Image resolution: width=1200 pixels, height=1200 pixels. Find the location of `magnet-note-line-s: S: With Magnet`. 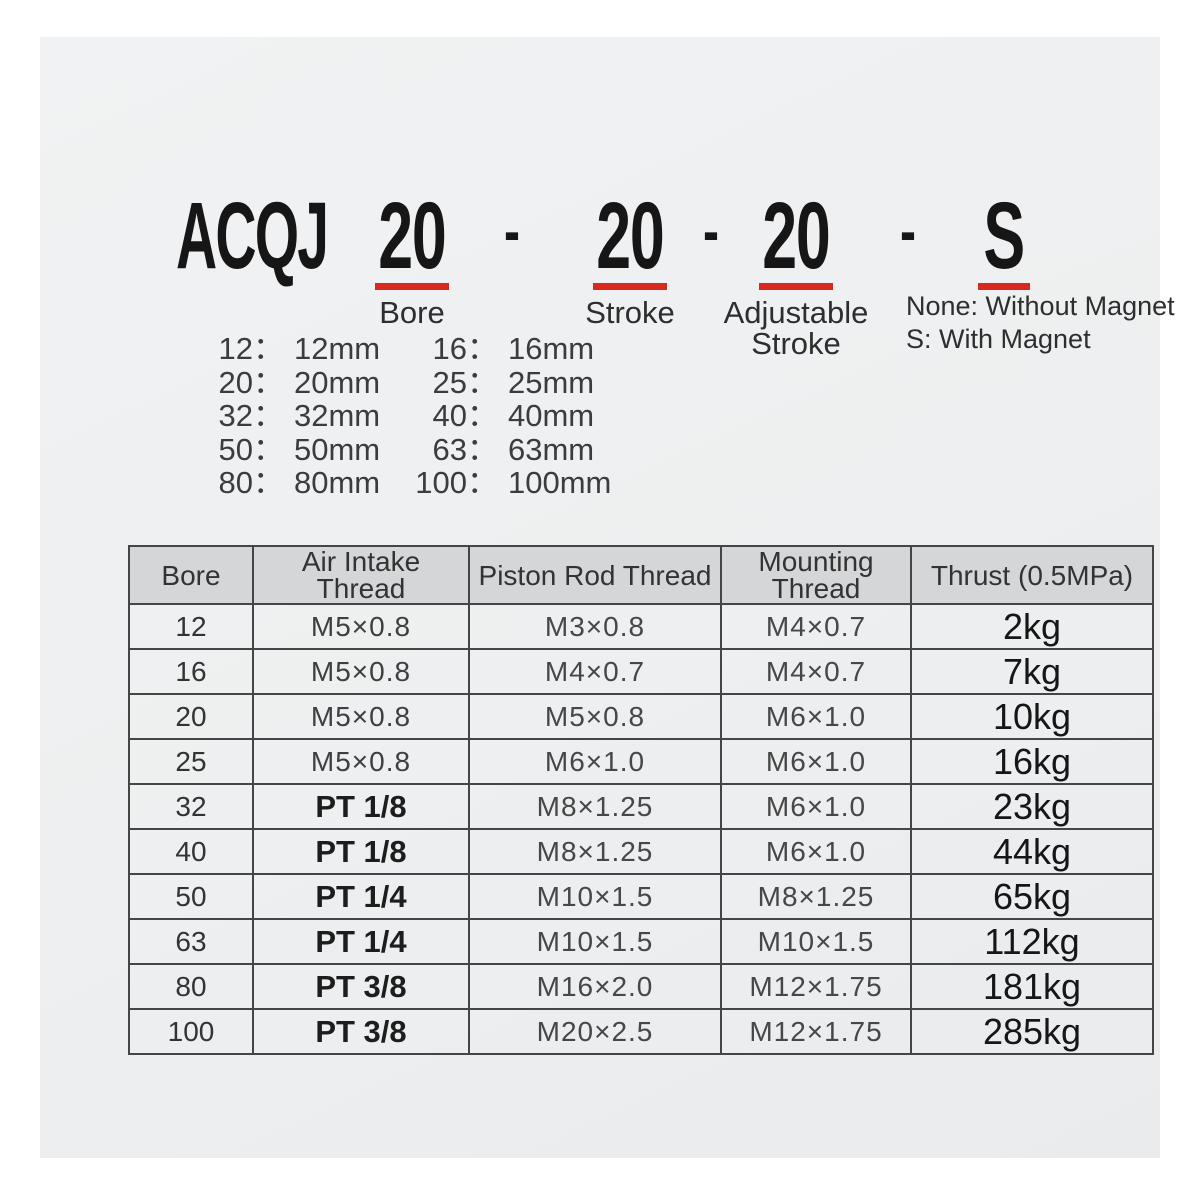

magnet-note-line-s: S: With Magnet is located at coordinates (998, 339).